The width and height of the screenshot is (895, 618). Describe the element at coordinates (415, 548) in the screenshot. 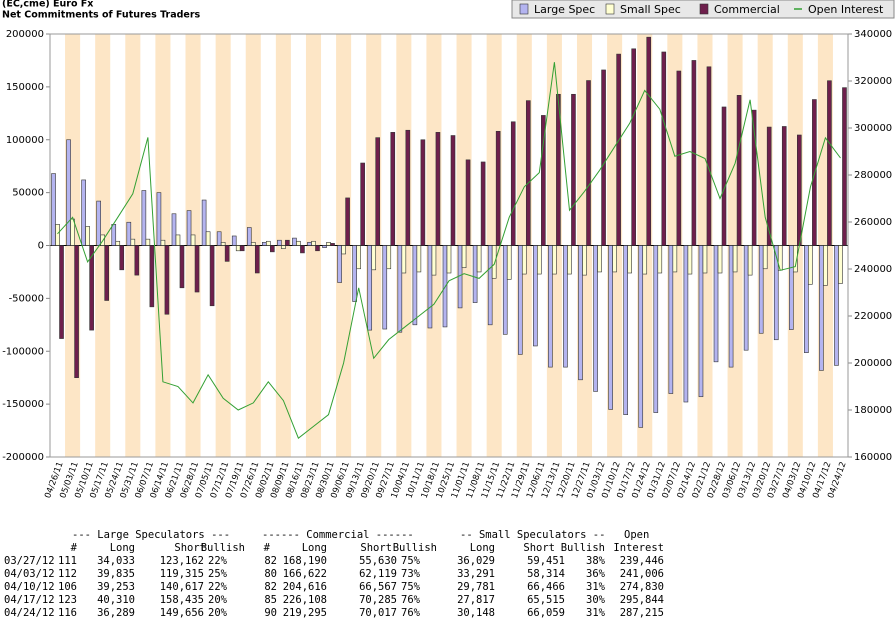

I see `table-header: Bullish` at that location.